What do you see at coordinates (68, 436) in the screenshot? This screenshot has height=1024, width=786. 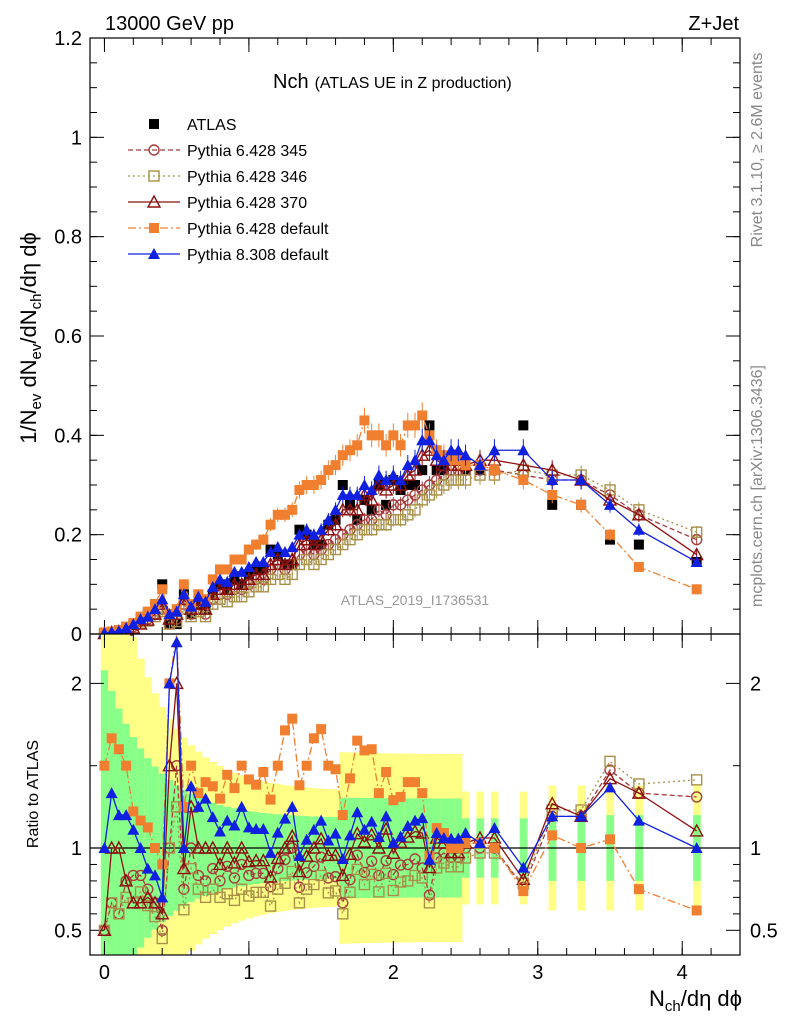 I see `y-tick-label: 0.4` at bounding box center [68, 436].